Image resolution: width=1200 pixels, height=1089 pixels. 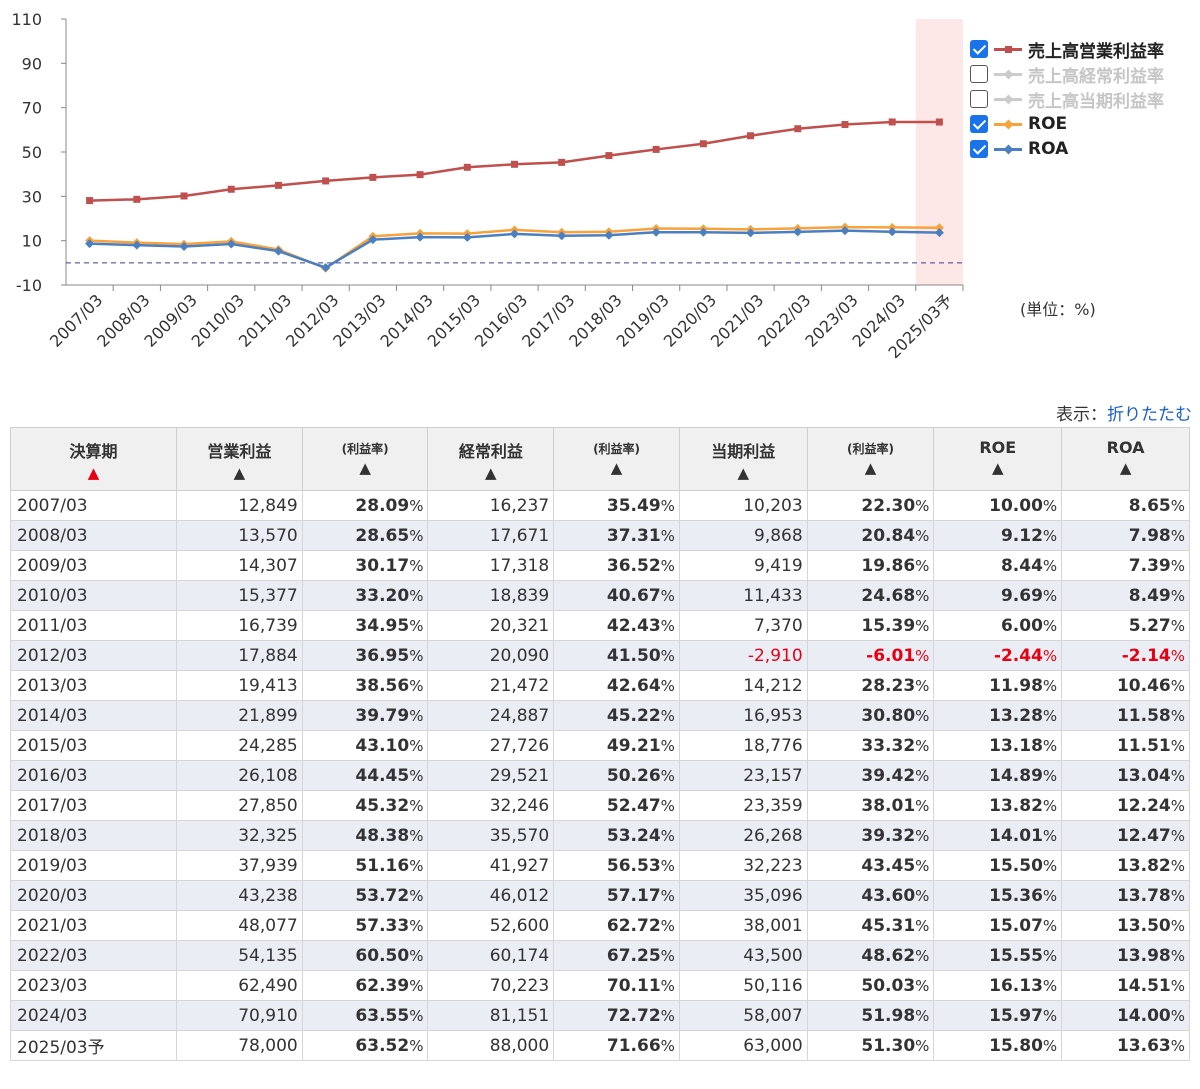 I want to click on period-cell: 2014/03, so click(x=93, y=715).